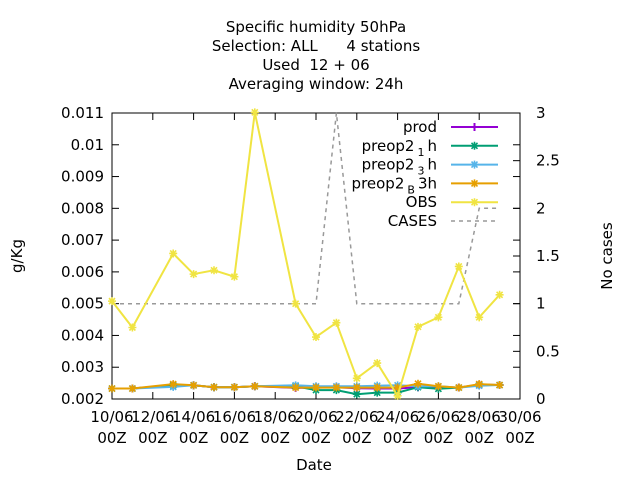 The width and height of the screenshot is (640, 485). What do you see at coordinates (152, 417) in the screenshot?
I see `x-tick-label-date: 12/06` at bounding box center [152, 417].